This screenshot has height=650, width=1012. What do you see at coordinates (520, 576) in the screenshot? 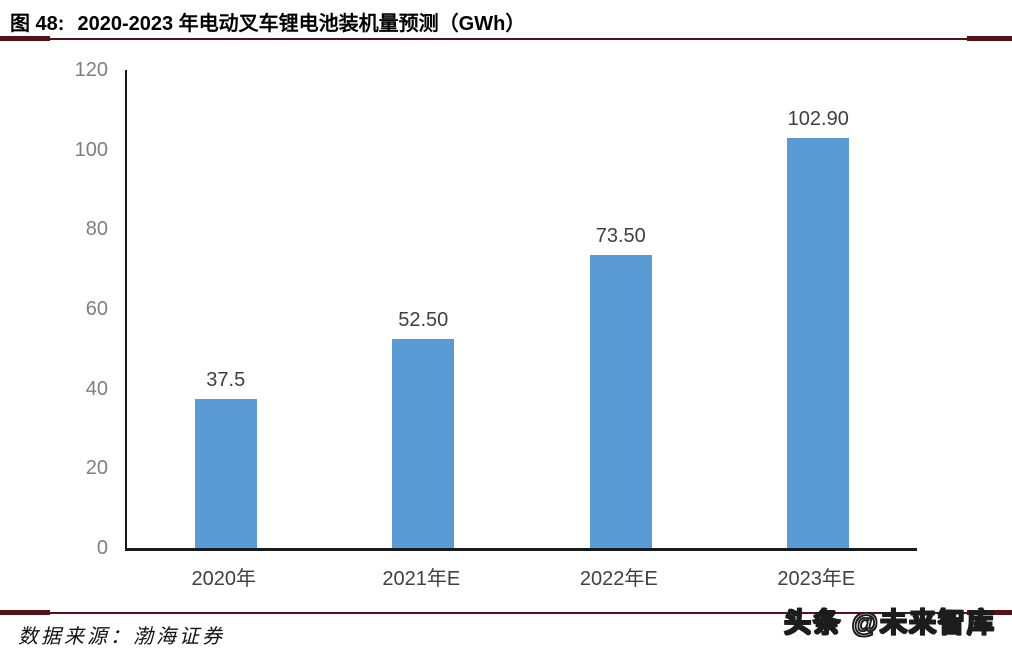
I see `x-axis-ticks: 2020年 2021年E 2022年E 2023年E` at bounding box center [520, 576].